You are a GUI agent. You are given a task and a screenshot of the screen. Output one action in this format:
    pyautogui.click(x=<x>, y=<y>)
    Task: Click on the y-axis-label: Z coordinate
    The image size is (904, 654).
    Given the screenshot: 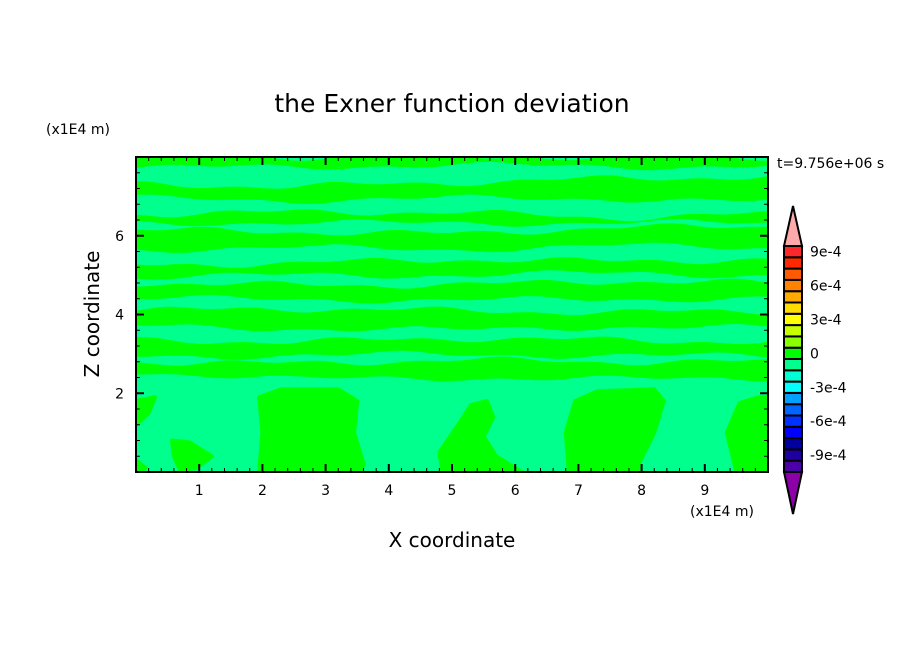 What is the action you would take?
    pyautogui.click(x=92, y=314)
    